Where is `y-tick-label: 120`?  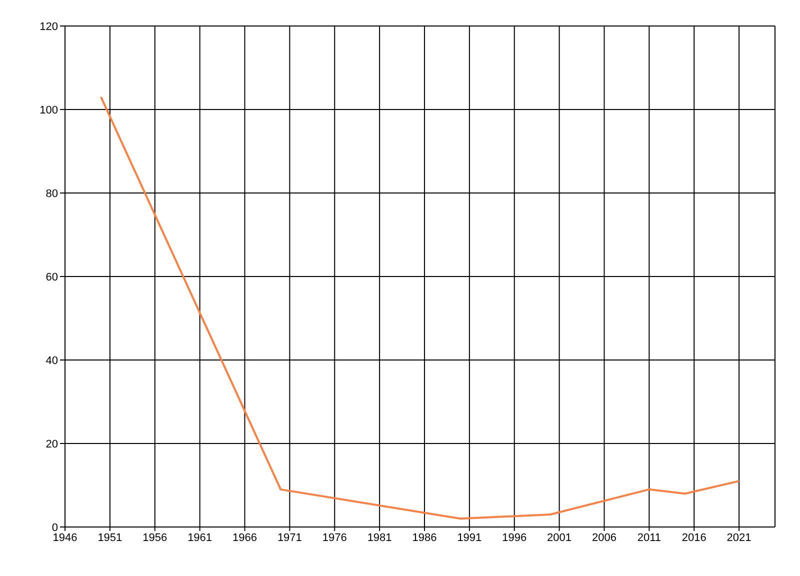
y-tick-label: 120 is located at coordinates (49, 26).